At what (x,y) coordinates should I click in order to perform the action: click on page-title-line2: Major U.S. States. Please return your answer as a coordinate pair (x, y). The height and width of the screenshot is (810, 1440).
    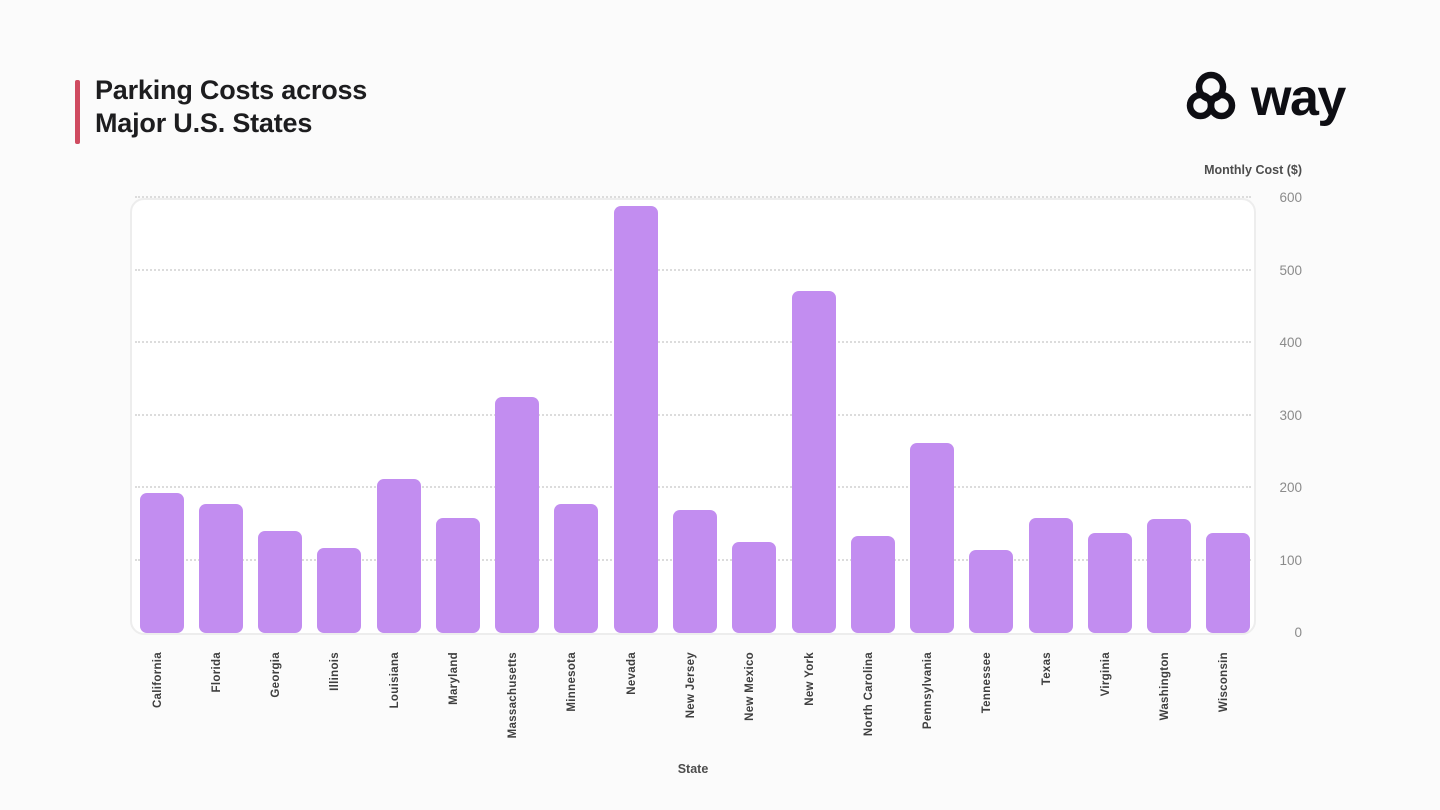
    Looking at the image, I should click on (204, 123).